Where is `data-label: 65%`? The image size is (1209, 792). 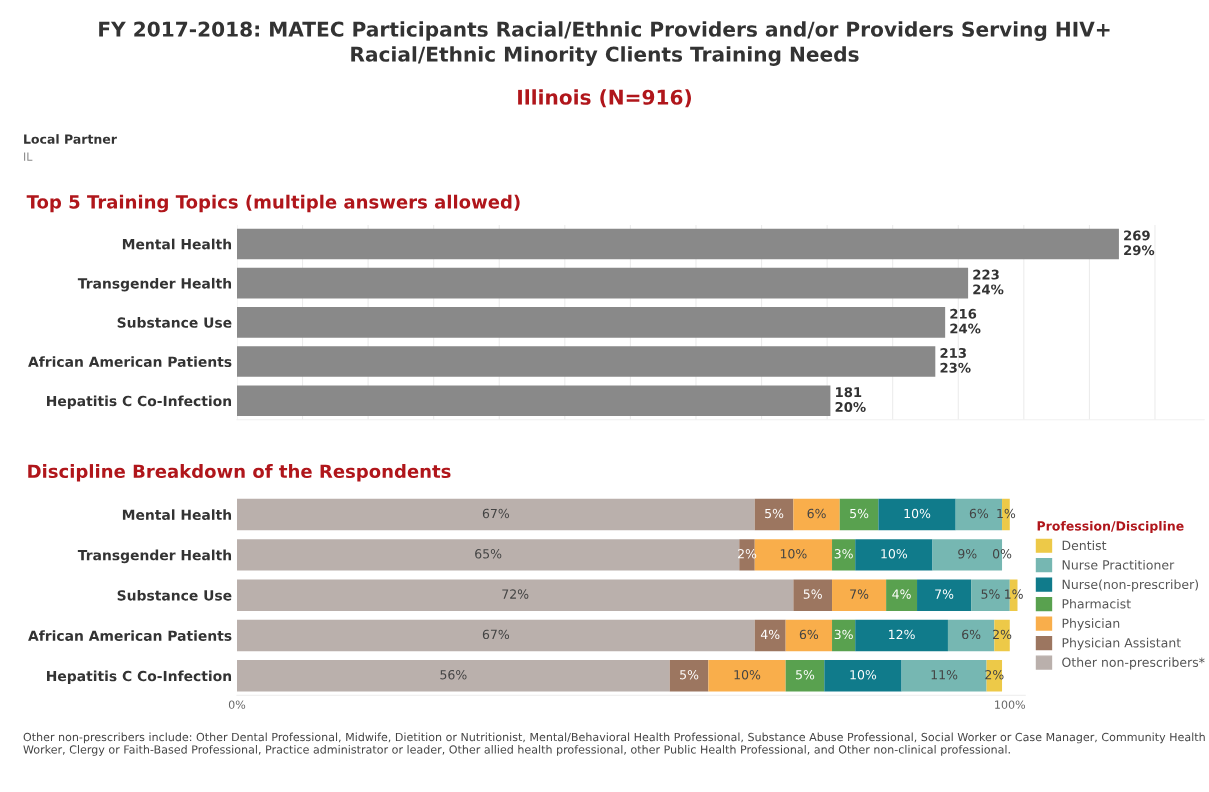 data-label: 65% is located at coordinates (488, 554).